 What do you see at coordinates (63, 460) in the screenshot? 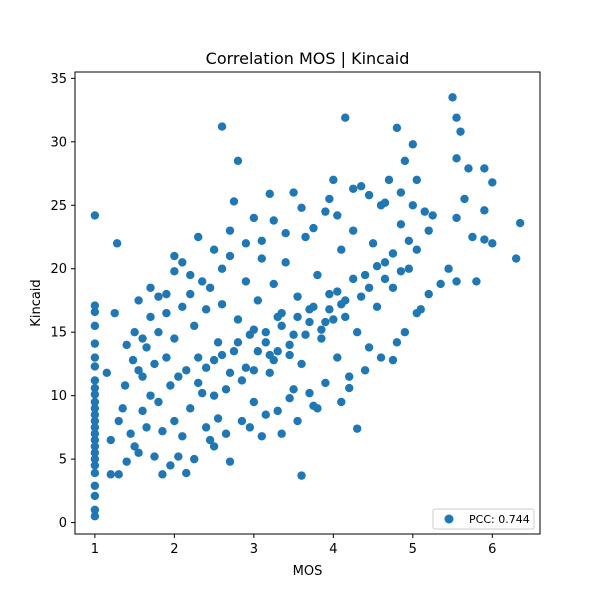
I see `y-tick-label: 5` at bounding box center [63, 460].